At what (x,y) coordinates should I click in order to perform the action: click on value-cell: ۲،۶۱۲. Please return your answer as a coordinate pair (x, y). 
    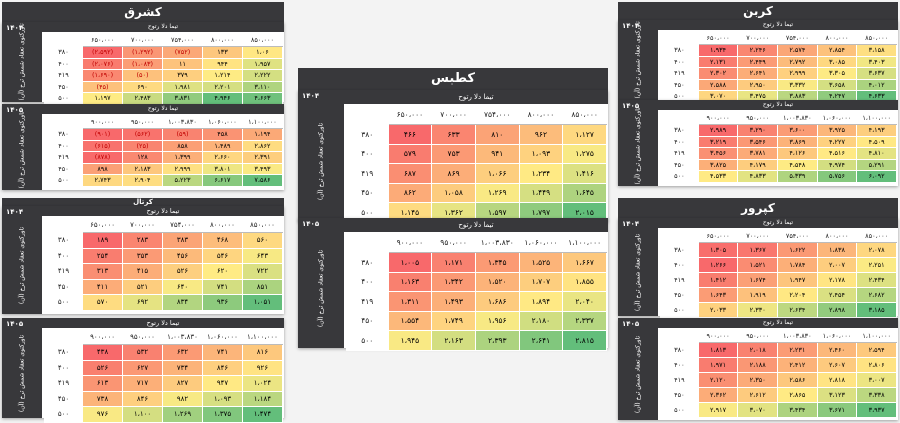
    Looking at the image, I should click on (758, 395).